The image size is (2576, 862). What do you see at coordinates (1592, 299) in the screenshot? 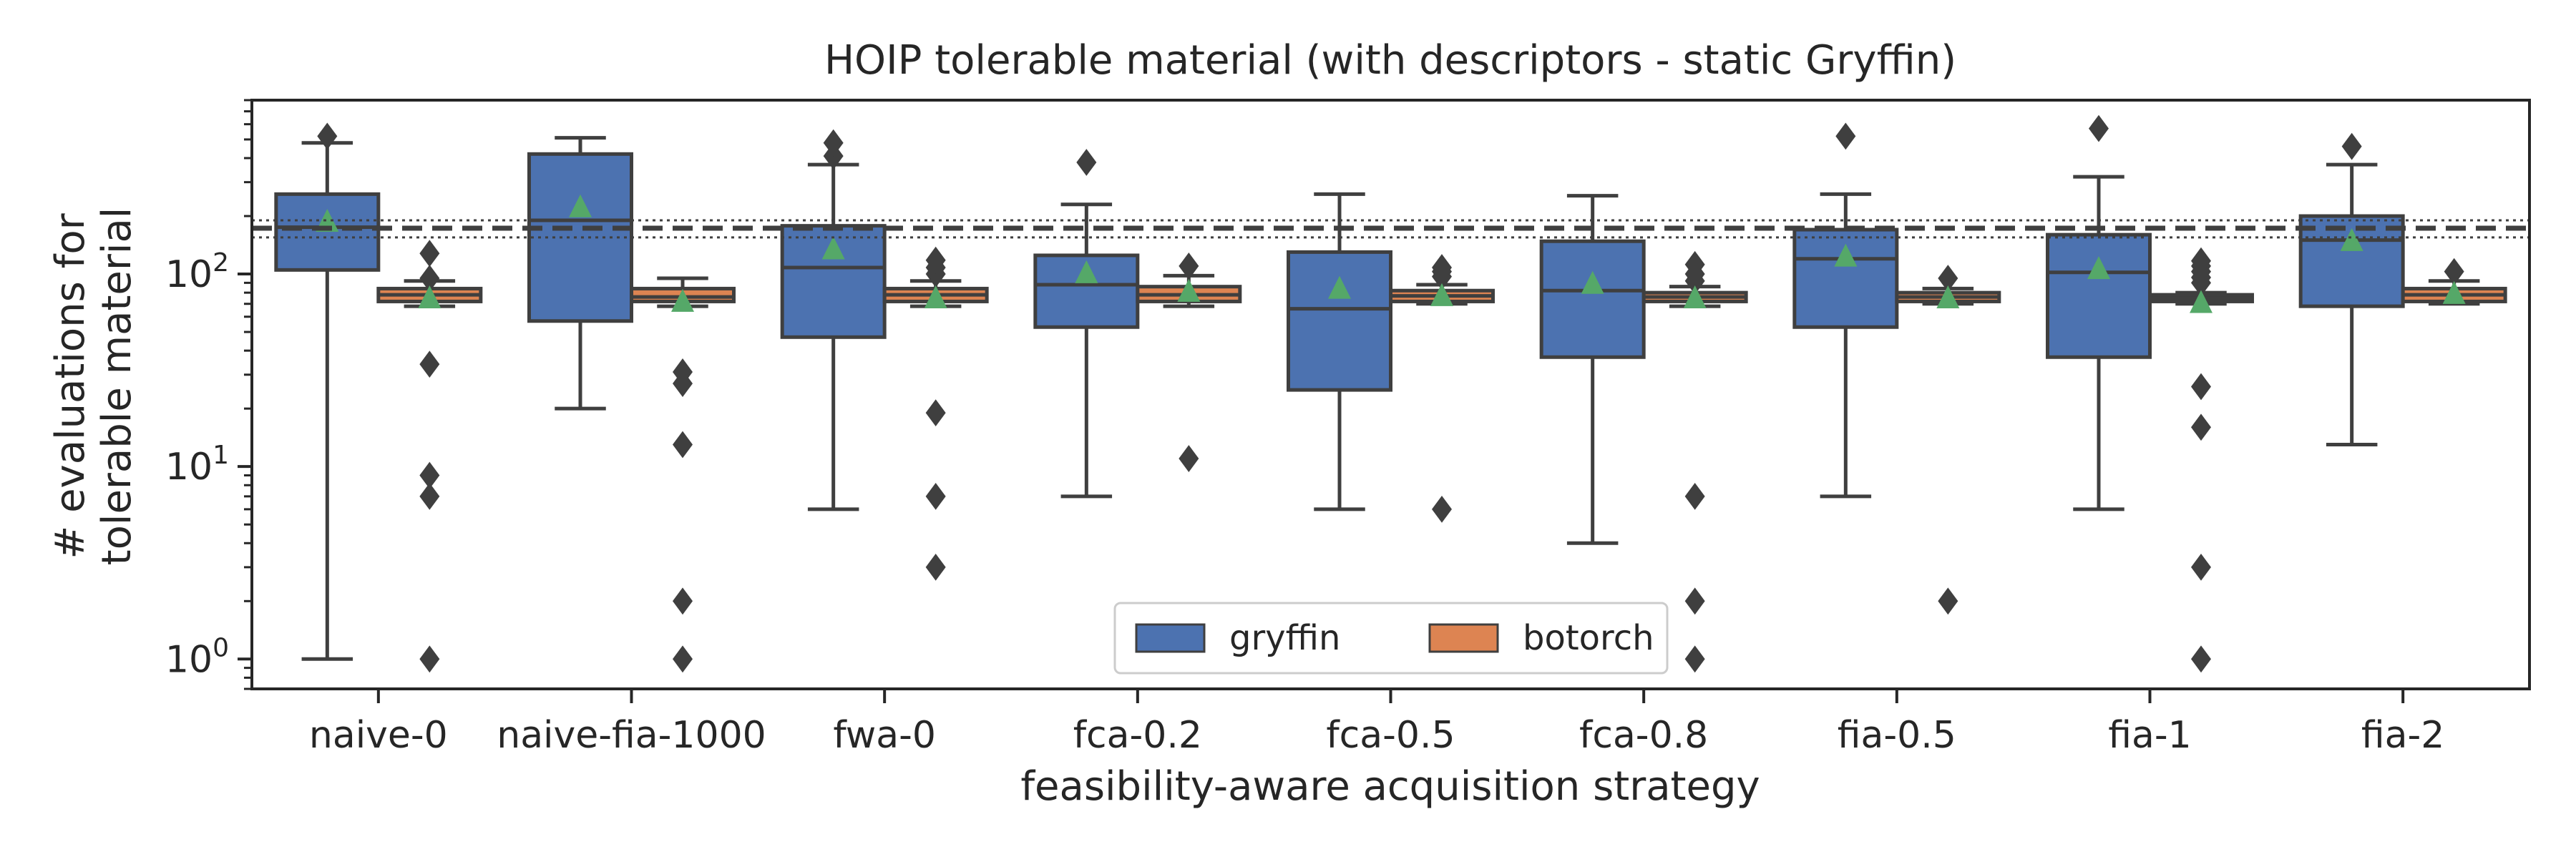
I see `box-gryffin-fca-0.8` at bounding box center [1592, 299].